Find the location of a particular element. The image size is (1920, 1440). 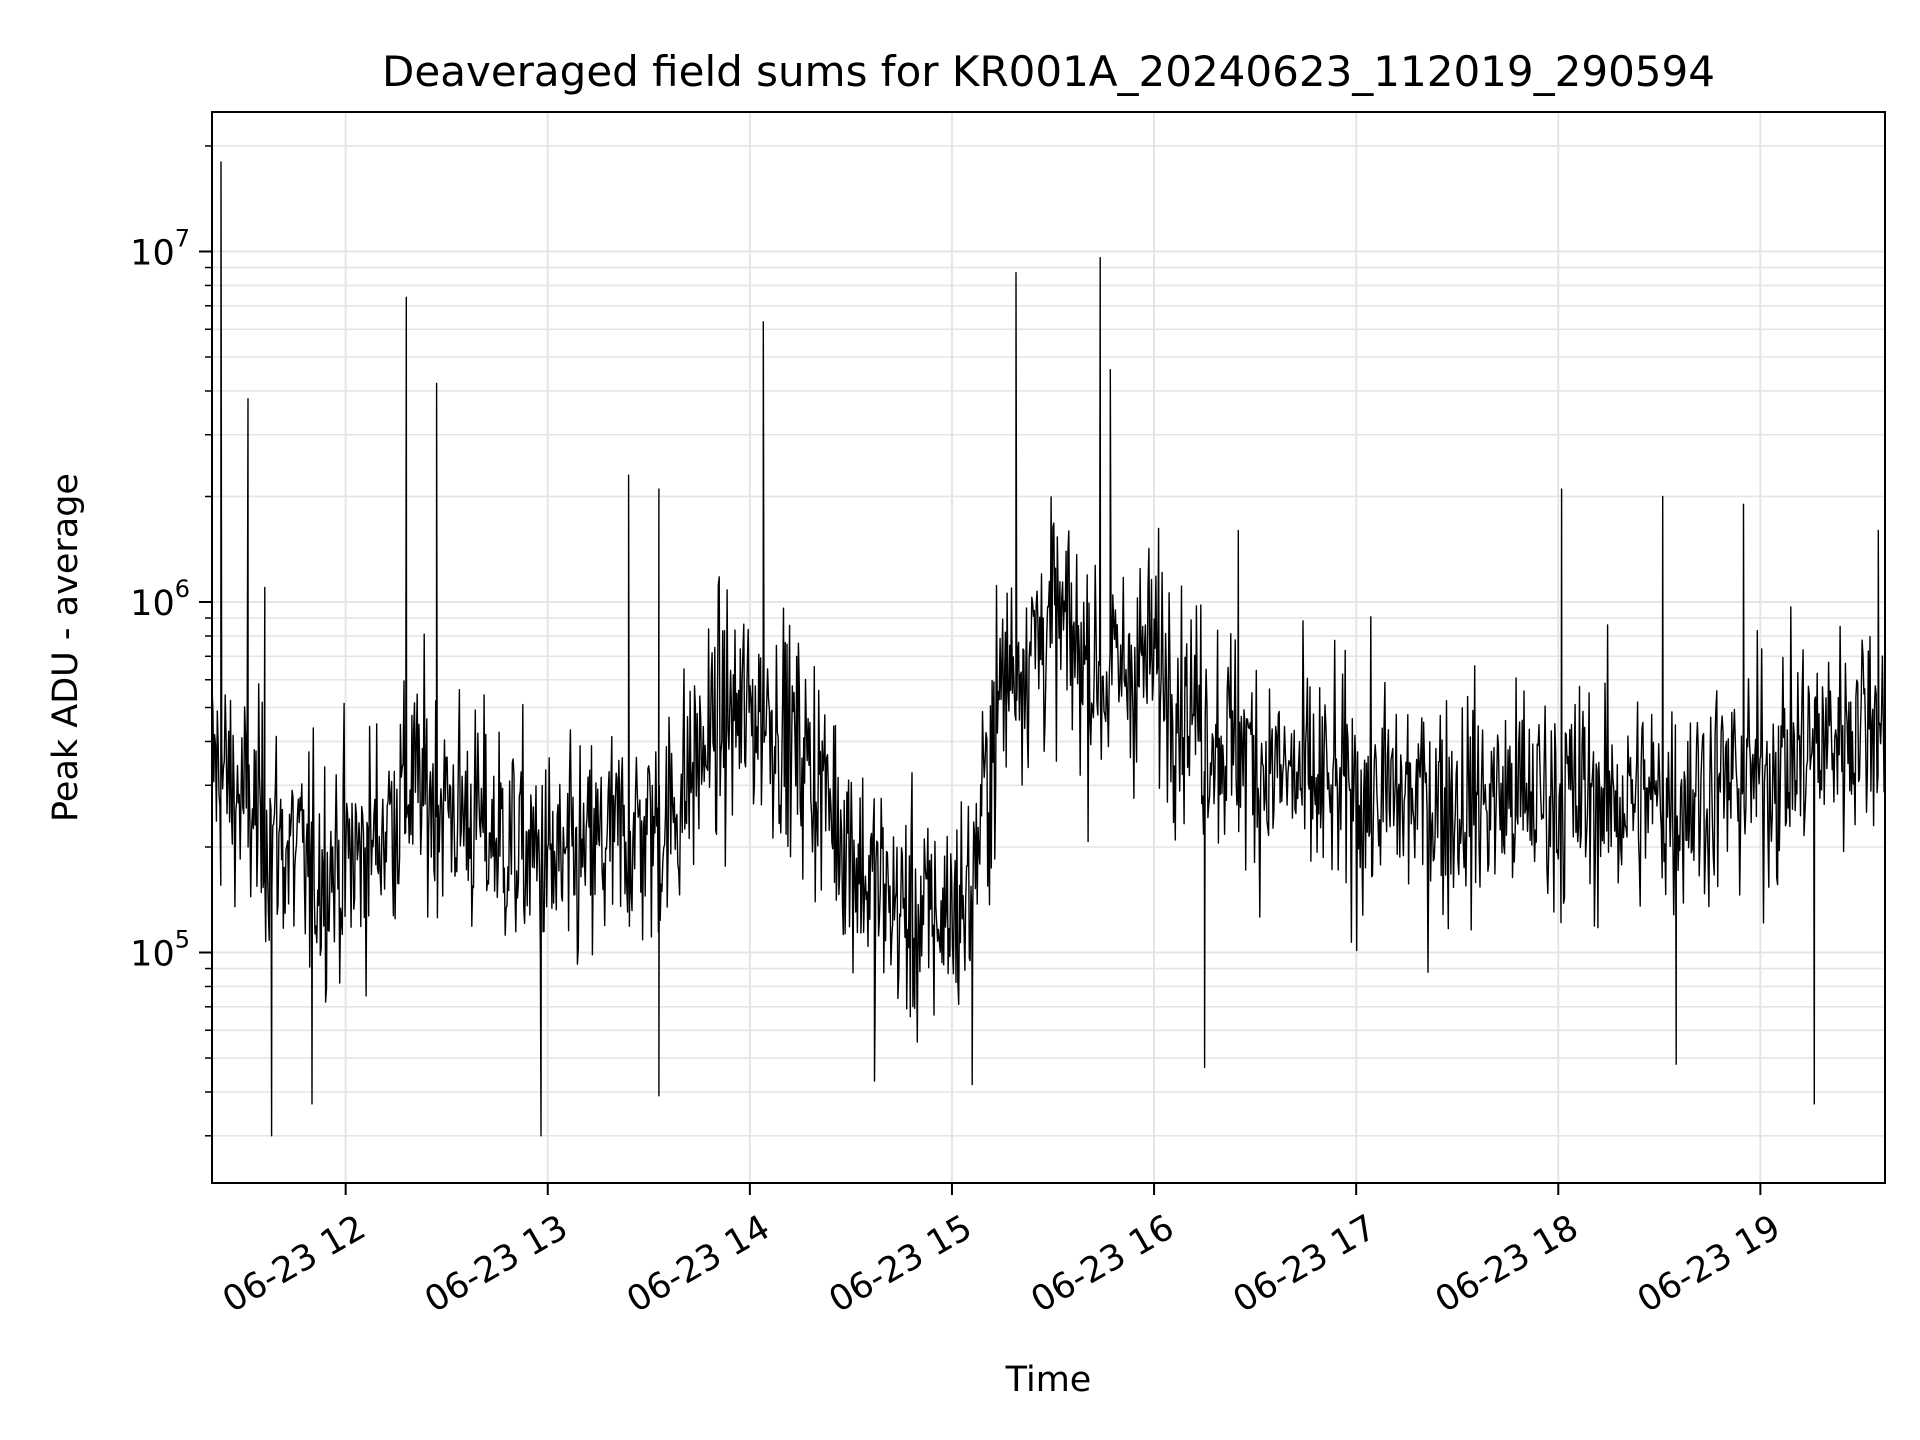

y-axis: 10⁵ 10⁶ 10⁷ is located at coordinates (171, 641).